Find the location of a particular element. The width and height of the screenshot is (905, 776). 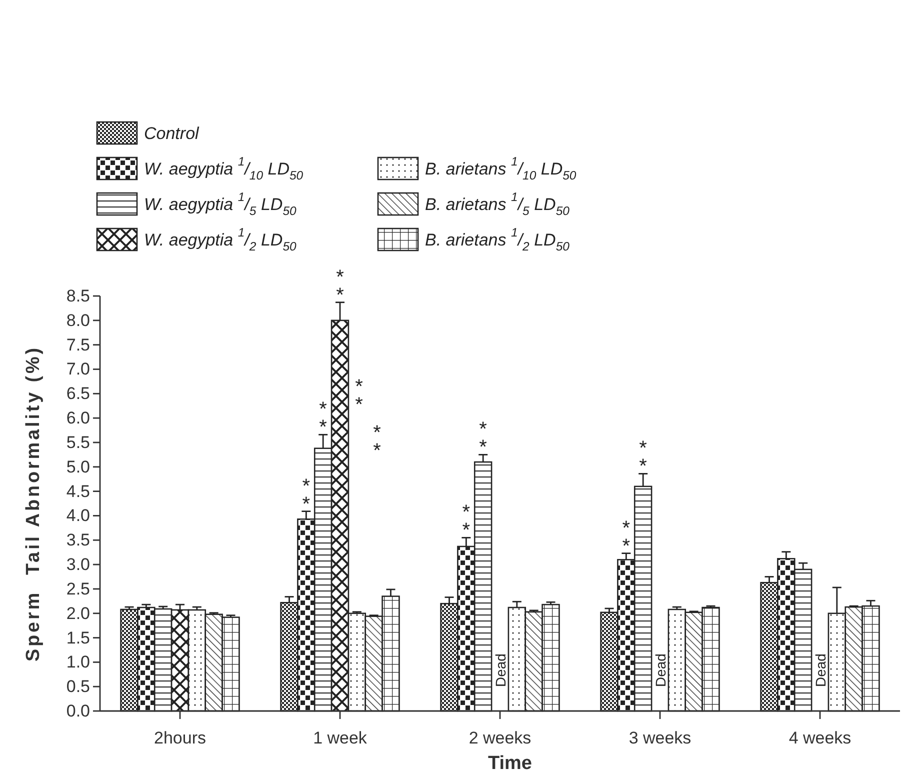

y-tick-label: 3.5 is located at coordinates (78, 540).